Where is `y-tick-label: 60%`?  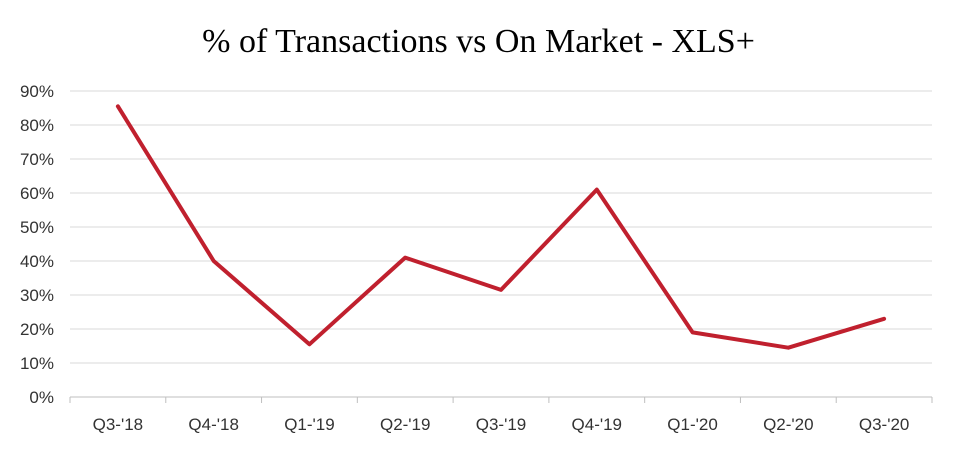 y-tick-label: 60% is located at coordinates (37, 193).